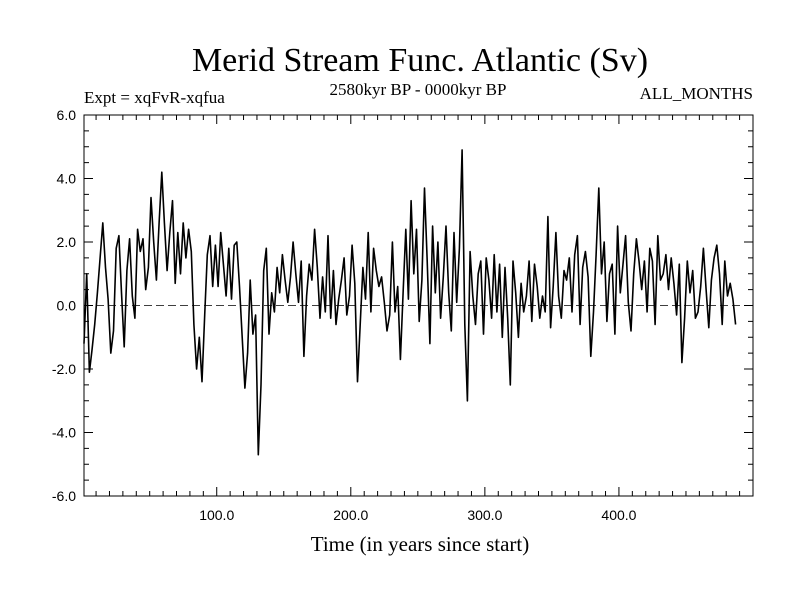 Image resolution: width=800 pixels, height=600 pixels. What do you see at coordinates (64, 496) in the screenshot?
I see `y-tick-label: -6.0` at bounding box center [64, 496].